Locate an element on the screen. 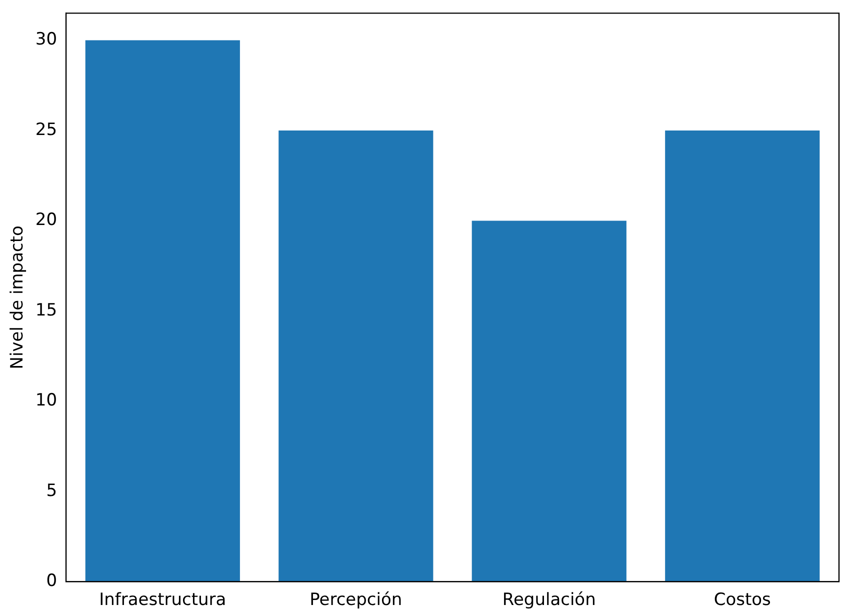  y-tick-label: 10 is located at coordinates (46, 400).